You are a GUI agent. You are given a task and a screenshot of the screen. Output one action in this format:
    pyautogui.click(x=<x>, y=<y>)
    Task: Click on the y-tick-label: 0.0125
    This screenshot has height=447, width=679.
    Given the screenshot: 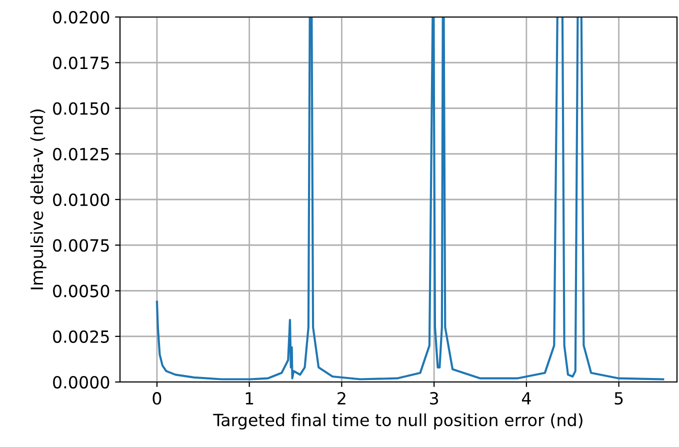 What is the action you would take?
    pyautogui.click(x=81, y=154)
    